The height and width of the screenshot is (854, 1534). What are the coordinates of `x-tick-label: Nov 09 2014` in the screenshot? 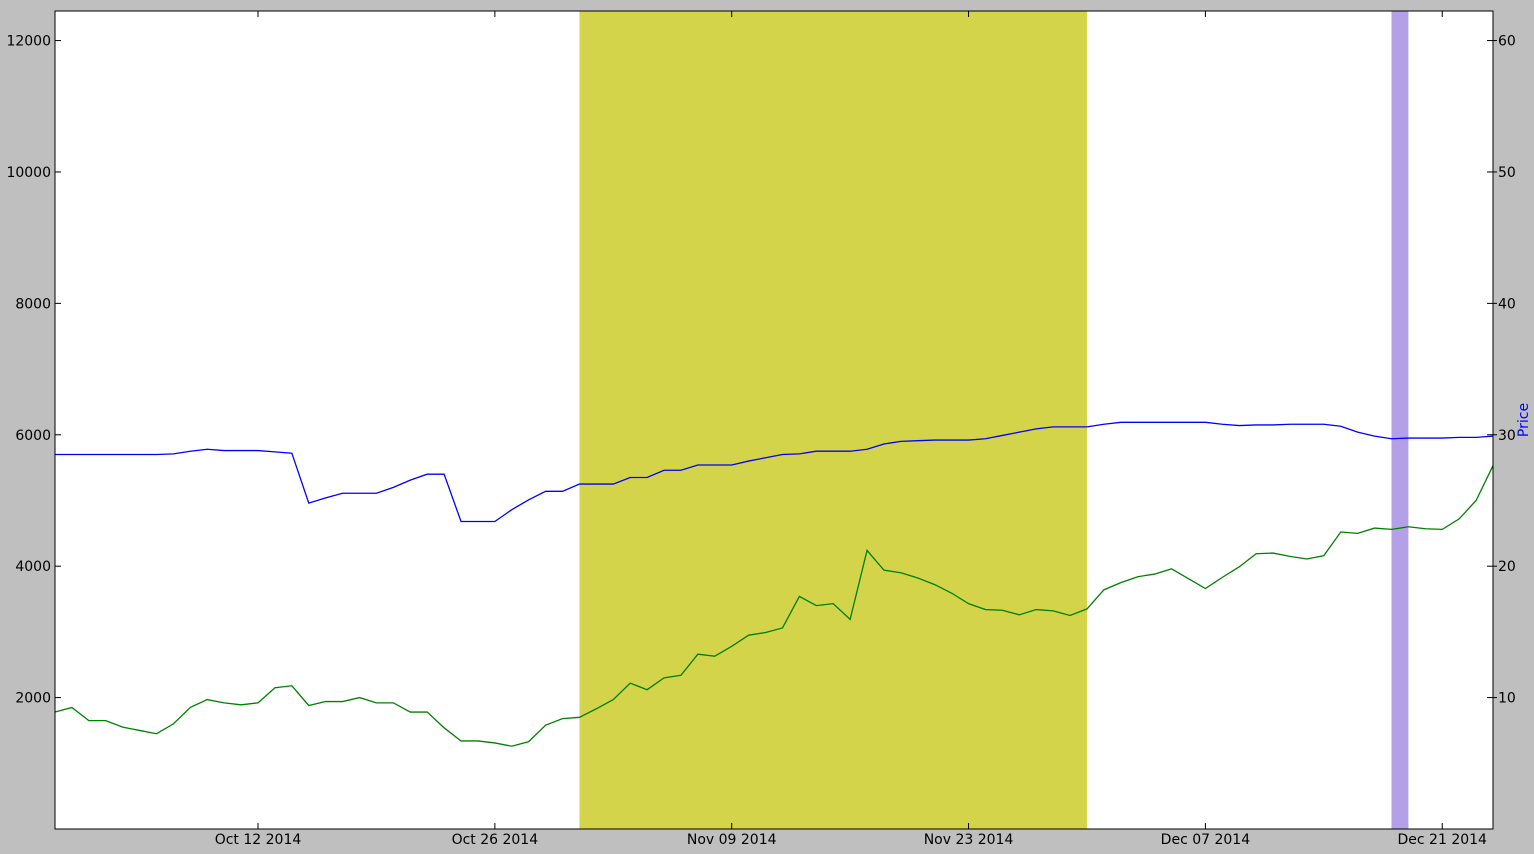 It's located at (732, 840).